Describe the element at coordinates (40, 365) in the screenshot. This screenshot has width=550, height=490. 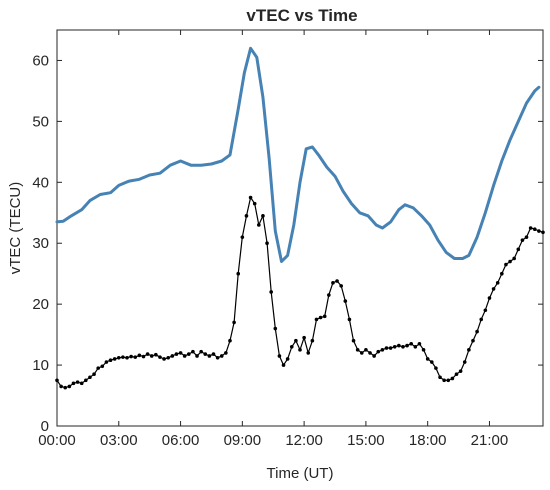
I see `y-tick-label: 10` at that location.